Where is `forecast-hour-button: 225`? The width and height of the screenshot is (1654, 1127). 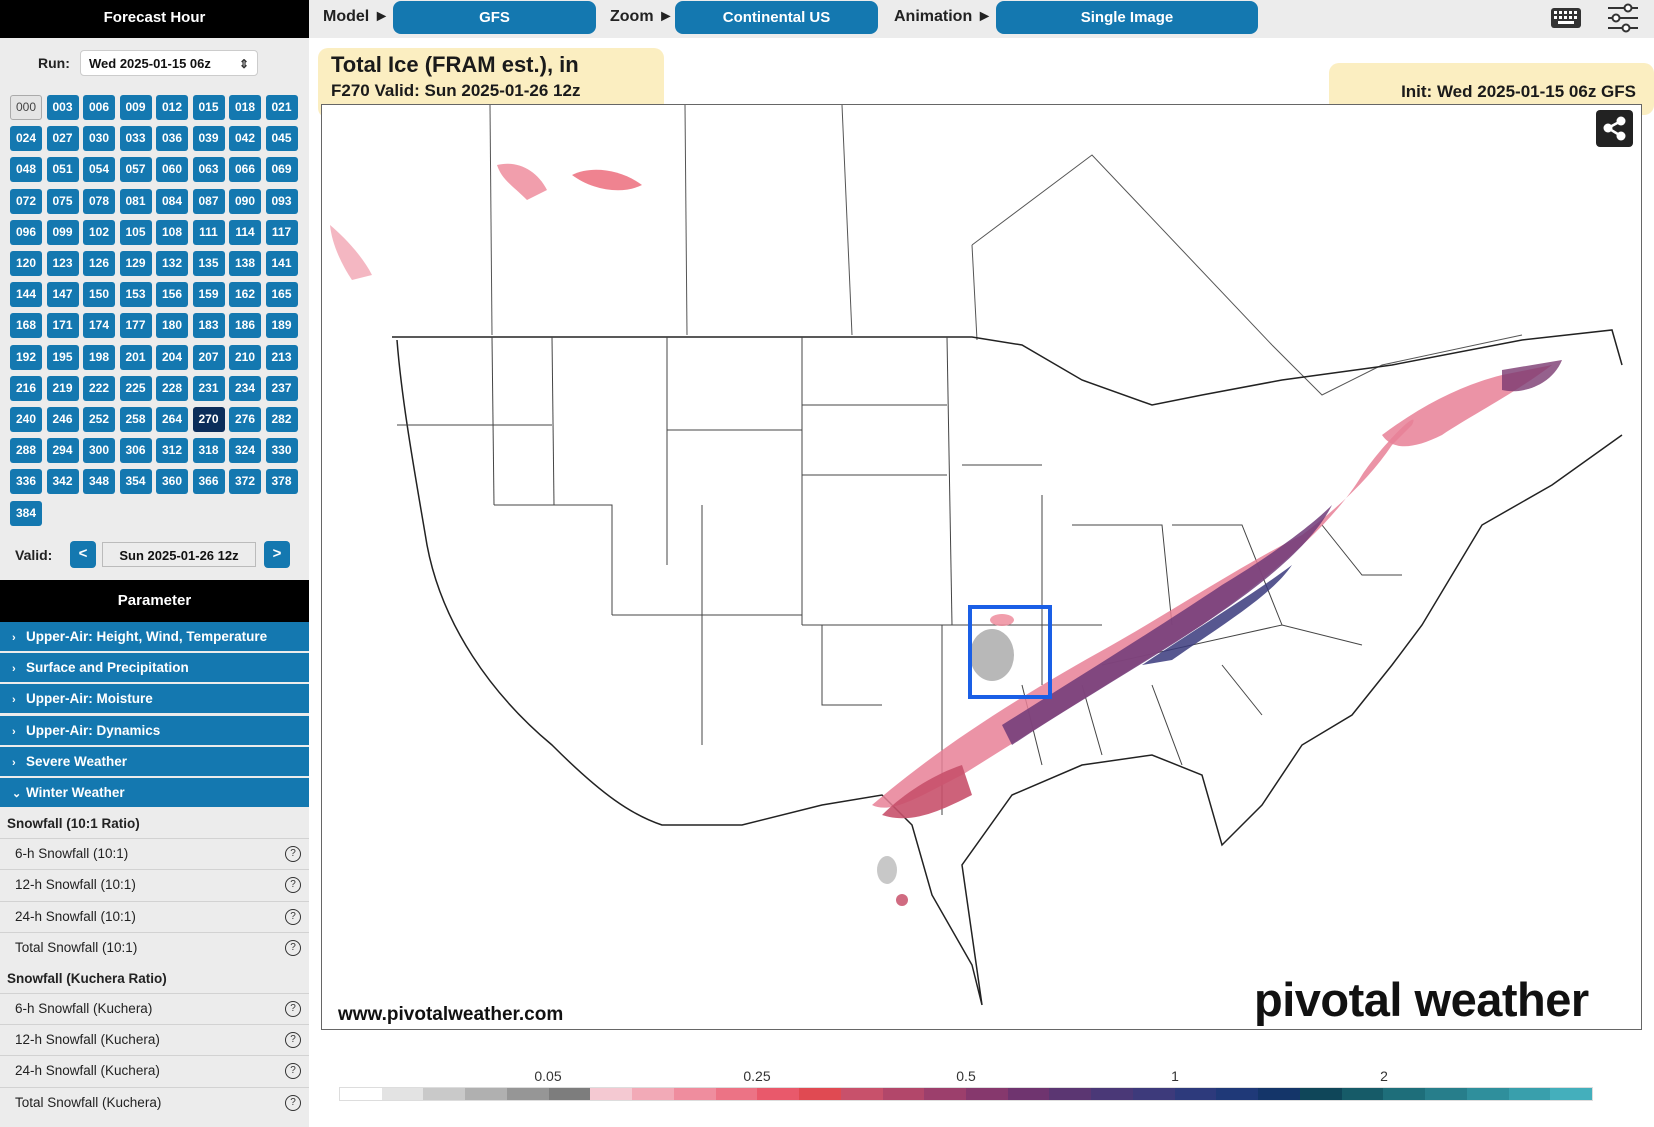
forecast-hour-button: 225 is located at coordinates (135, 388).